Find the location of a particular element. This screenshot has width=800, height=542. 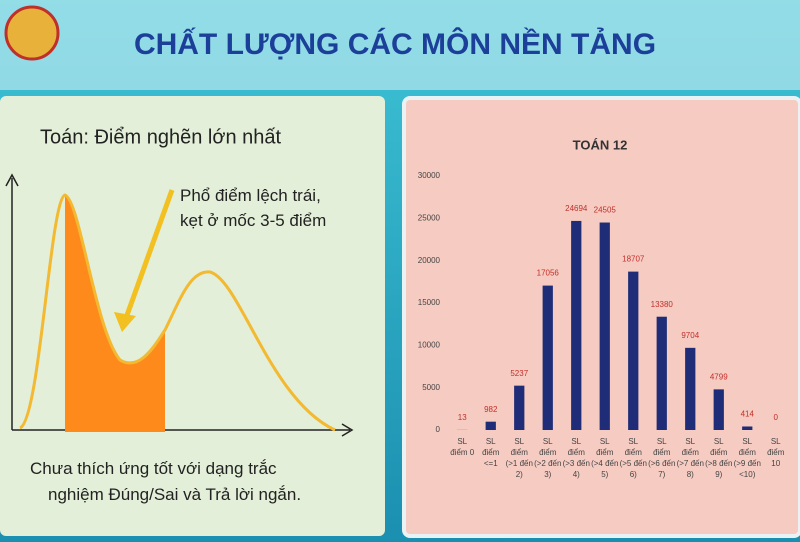

annotation: Phổ điểm lệch trái, kẹt ở mốc 3-5 điểm is located at coordinates (253, 208).